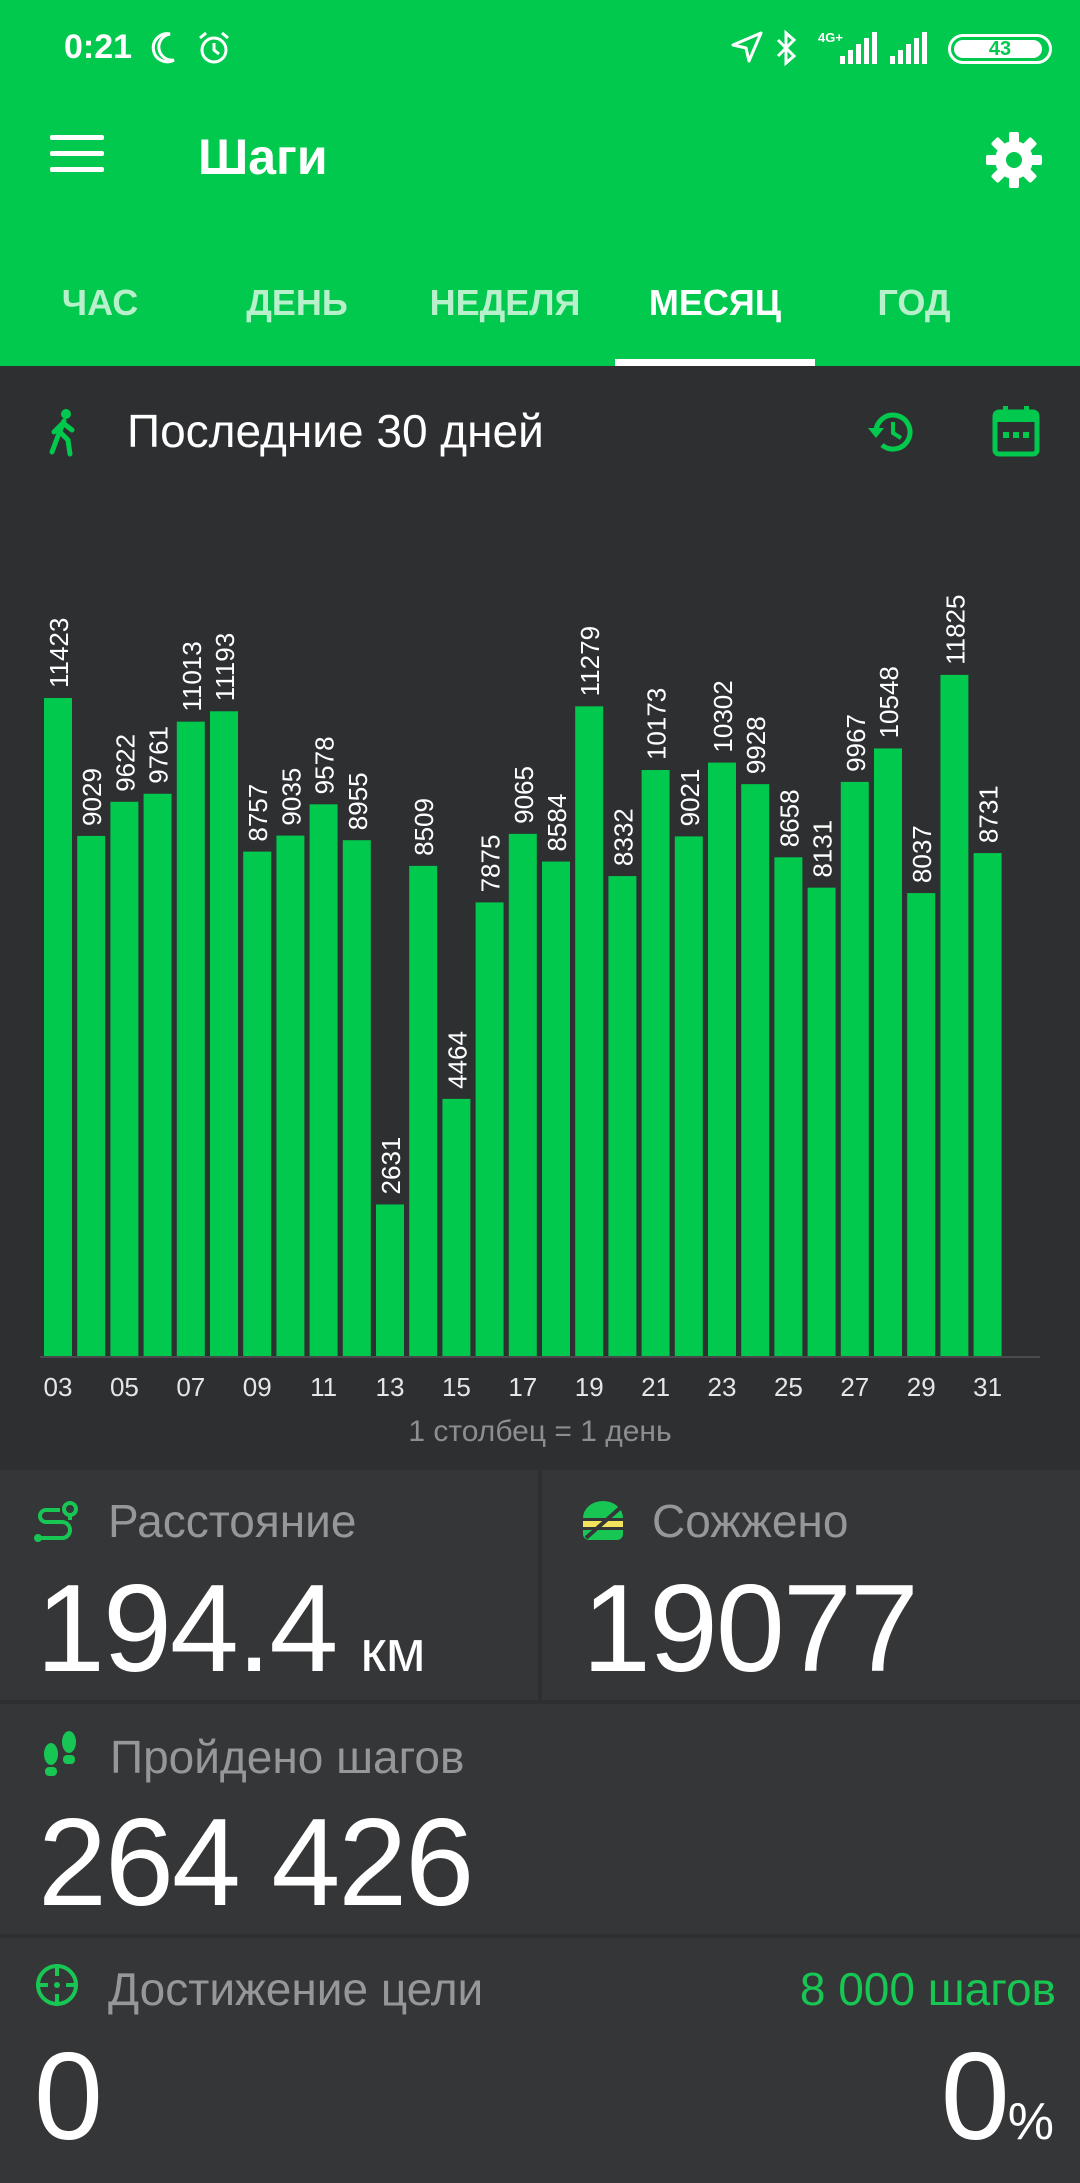  I want to click on distance-card: Расстояние 194.4 км, so click(269, 1585).